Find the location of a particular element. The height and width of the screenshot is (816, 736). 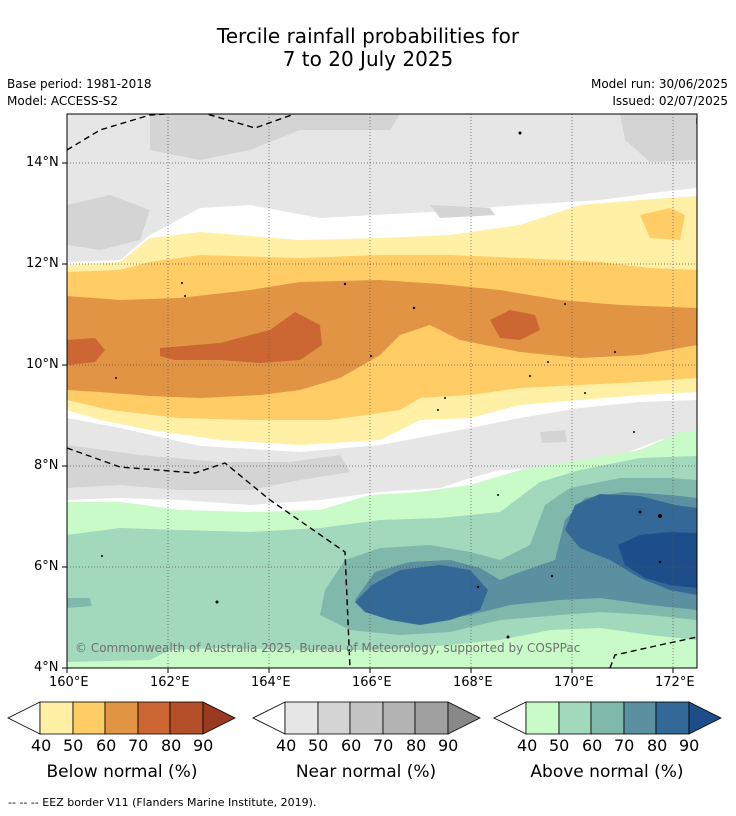

colorbar-near-tick: 60 is located at coordinates (351, 745).